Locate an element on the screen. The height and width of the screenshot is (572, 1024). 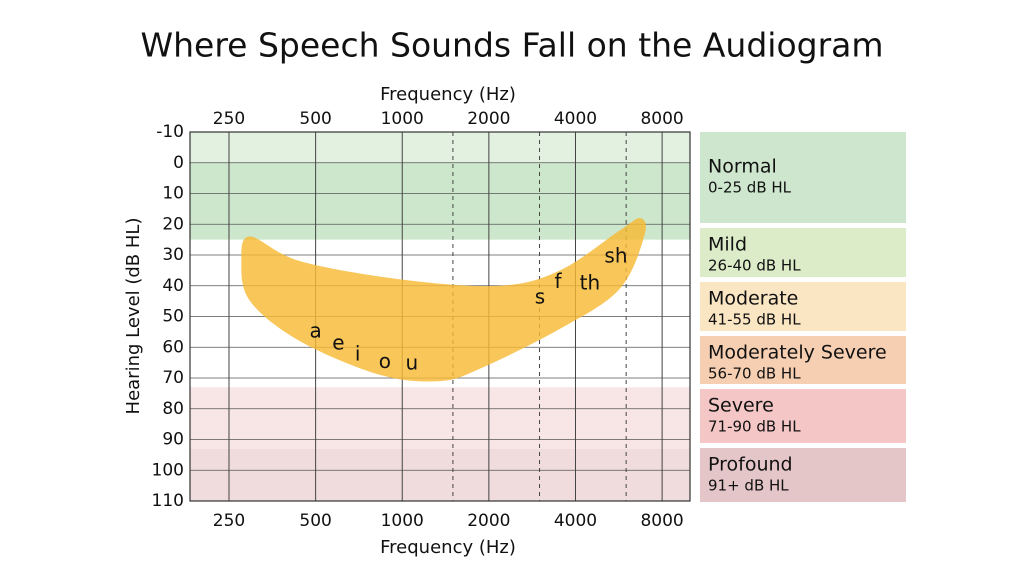
y-tick-label: 10 is located at coordinates (173, 194).